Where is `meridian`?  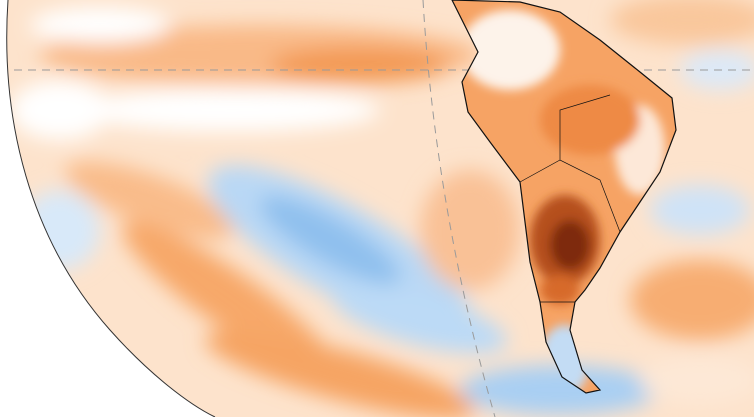
meridian is located at coordinates (459, 208).